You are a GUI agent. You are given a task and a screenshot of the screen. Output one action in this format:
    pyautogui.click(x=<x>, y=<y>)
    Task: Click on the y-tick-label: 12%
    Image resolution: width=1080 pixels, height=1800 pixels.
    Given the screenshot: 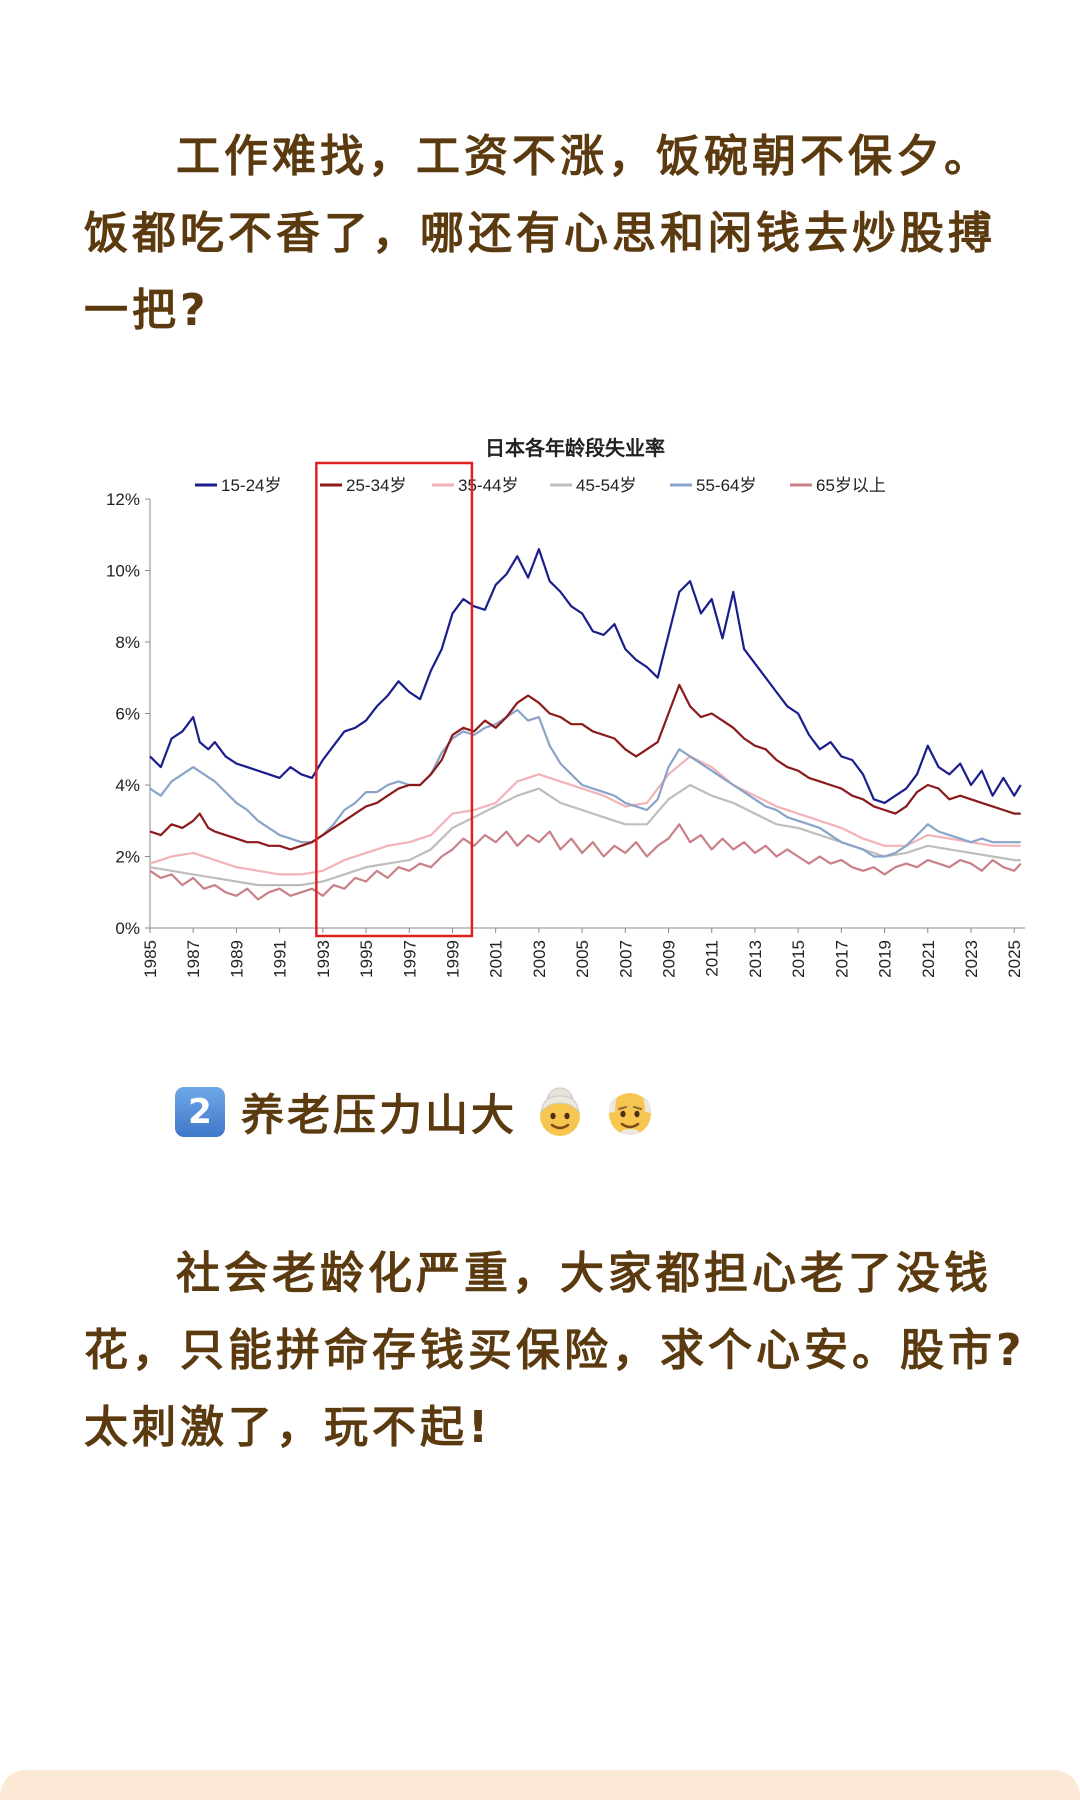 What is the action you would take?
    pyautogui.click(x=123, y=499)
    